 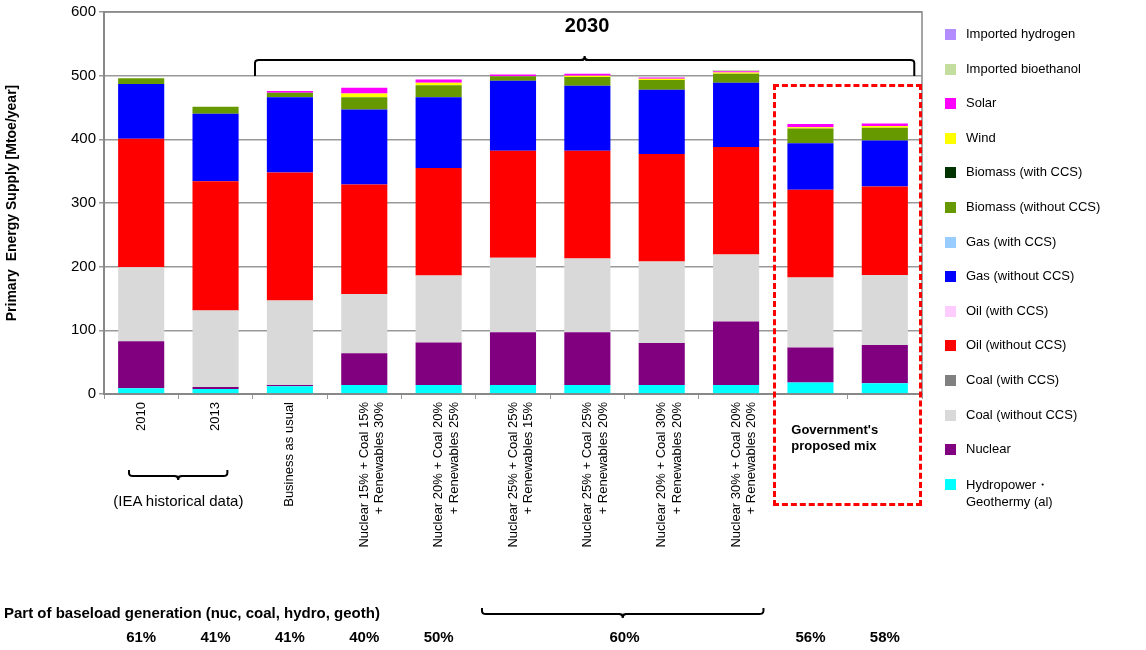 I want to click on legend-label: Nuclear, so click(x=988, y=449).